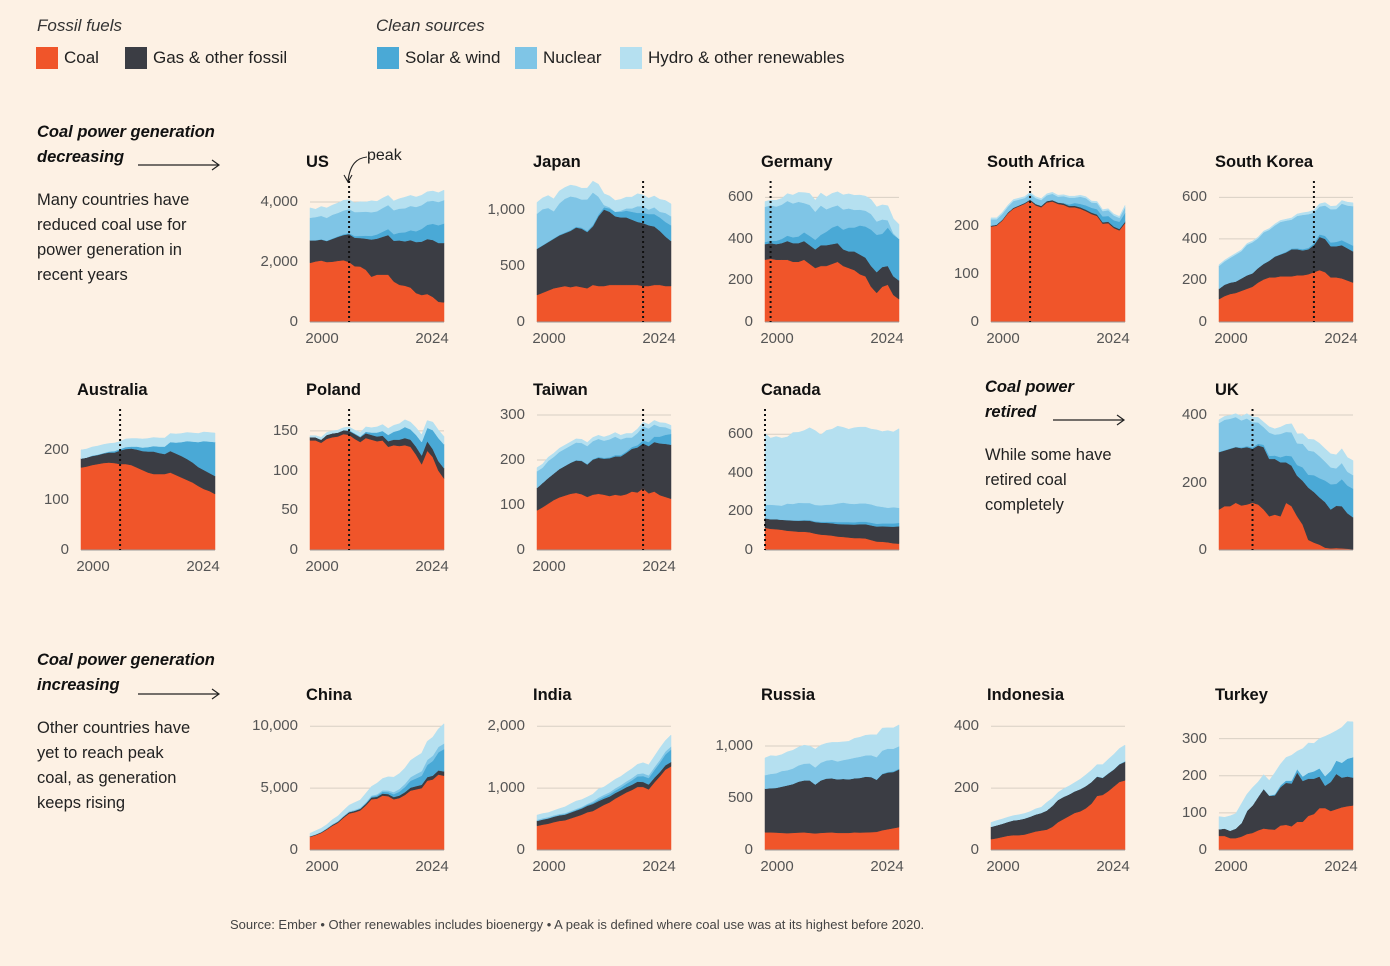 This screenshot has width=1390, height=966. Describe the element at coordinates (126, 132) in the screenshot. I see `section-decreasing-title-1: Coal power generation` at that location.